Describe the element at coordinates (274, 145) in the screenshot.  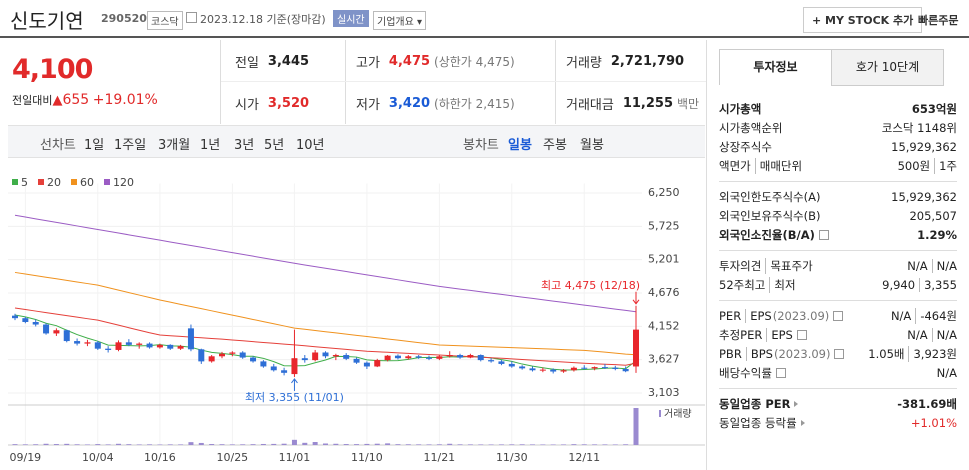
I see `period-tab: 5년` at that location.